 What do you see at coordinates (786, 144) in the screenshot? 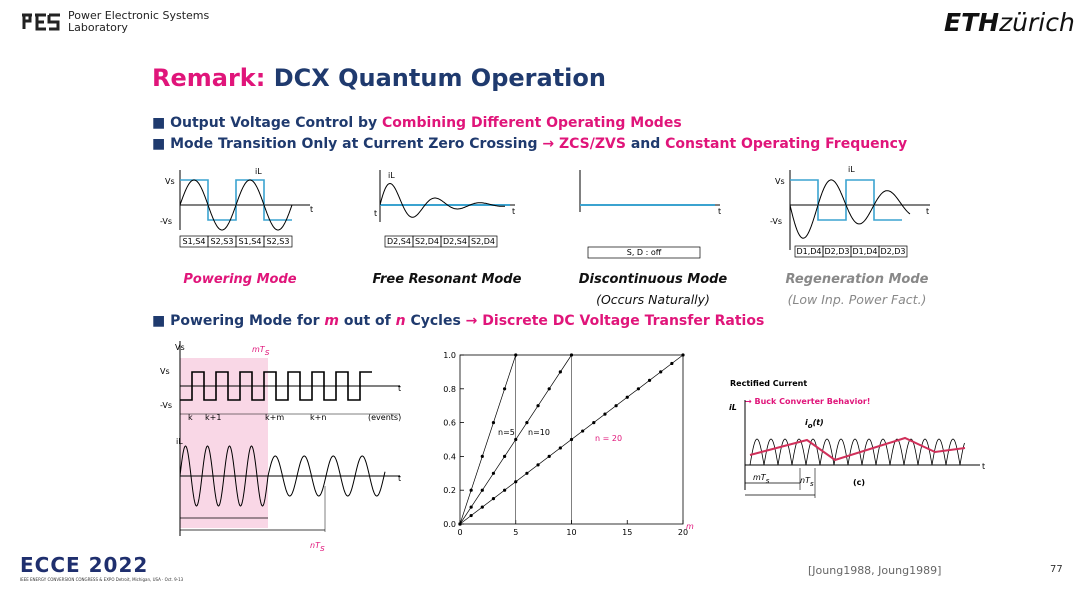
I see `text: Constant Operating Frequency` at bounding box center [786, 144].